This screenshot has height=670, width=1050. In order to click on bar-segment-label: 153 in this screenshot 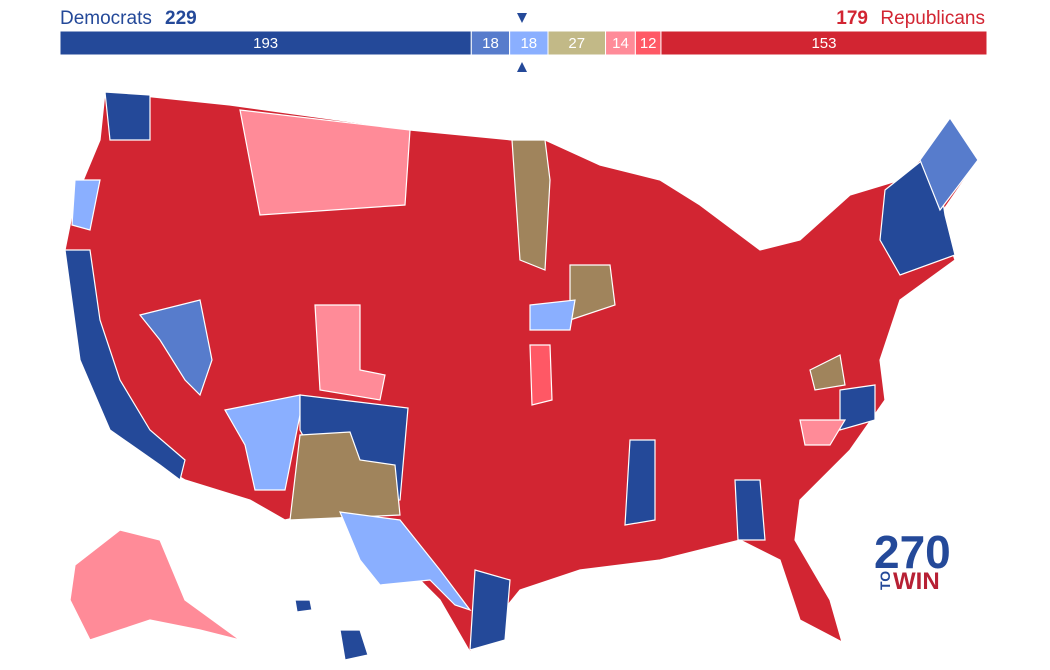, I will do `click(823, 43)`.